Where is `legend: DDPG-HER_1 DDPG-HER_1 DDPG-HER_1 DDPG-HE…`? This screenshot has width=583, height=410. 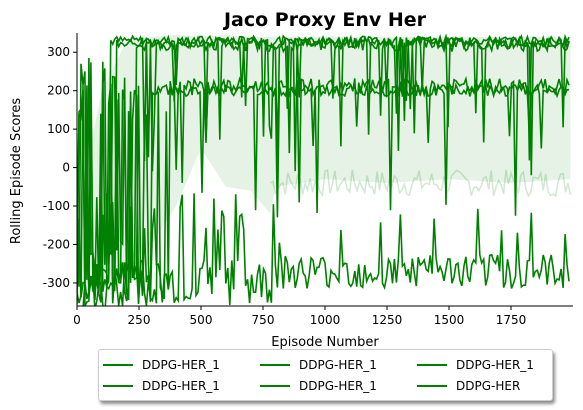 legend: DDPG-HER_1 DDPG-HER_1 DDPG-HER_1 DDPG-HE… is located at coordinates (325, 375).